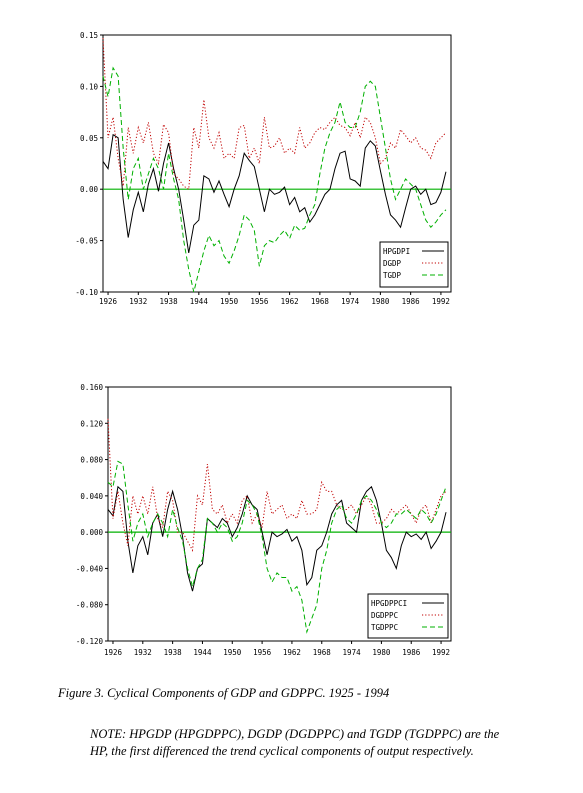  I want to click on series-line-dgdppc, so click(277, 485).